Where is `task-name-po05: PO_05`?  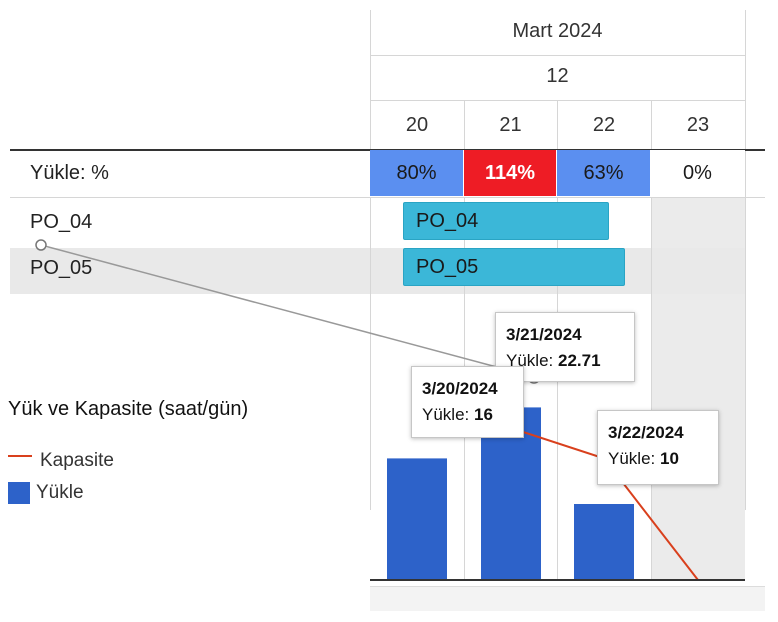
task-name-po05: PO_05 is located at coordinates (61, 268).